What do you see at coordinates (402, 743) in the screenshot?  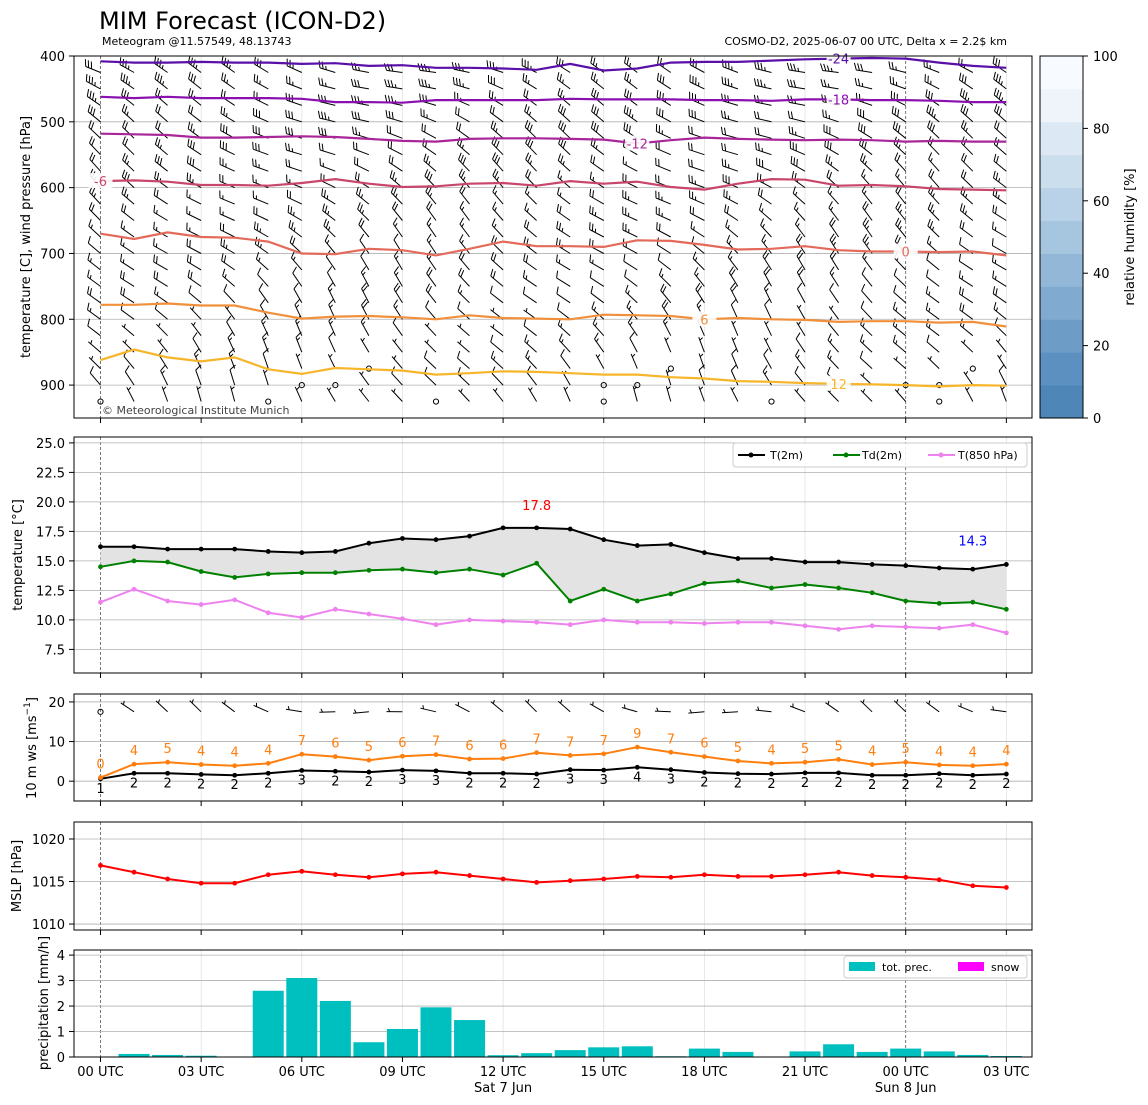 I see `gust-wind-value-label: 6` at bounding box center [402, 743].